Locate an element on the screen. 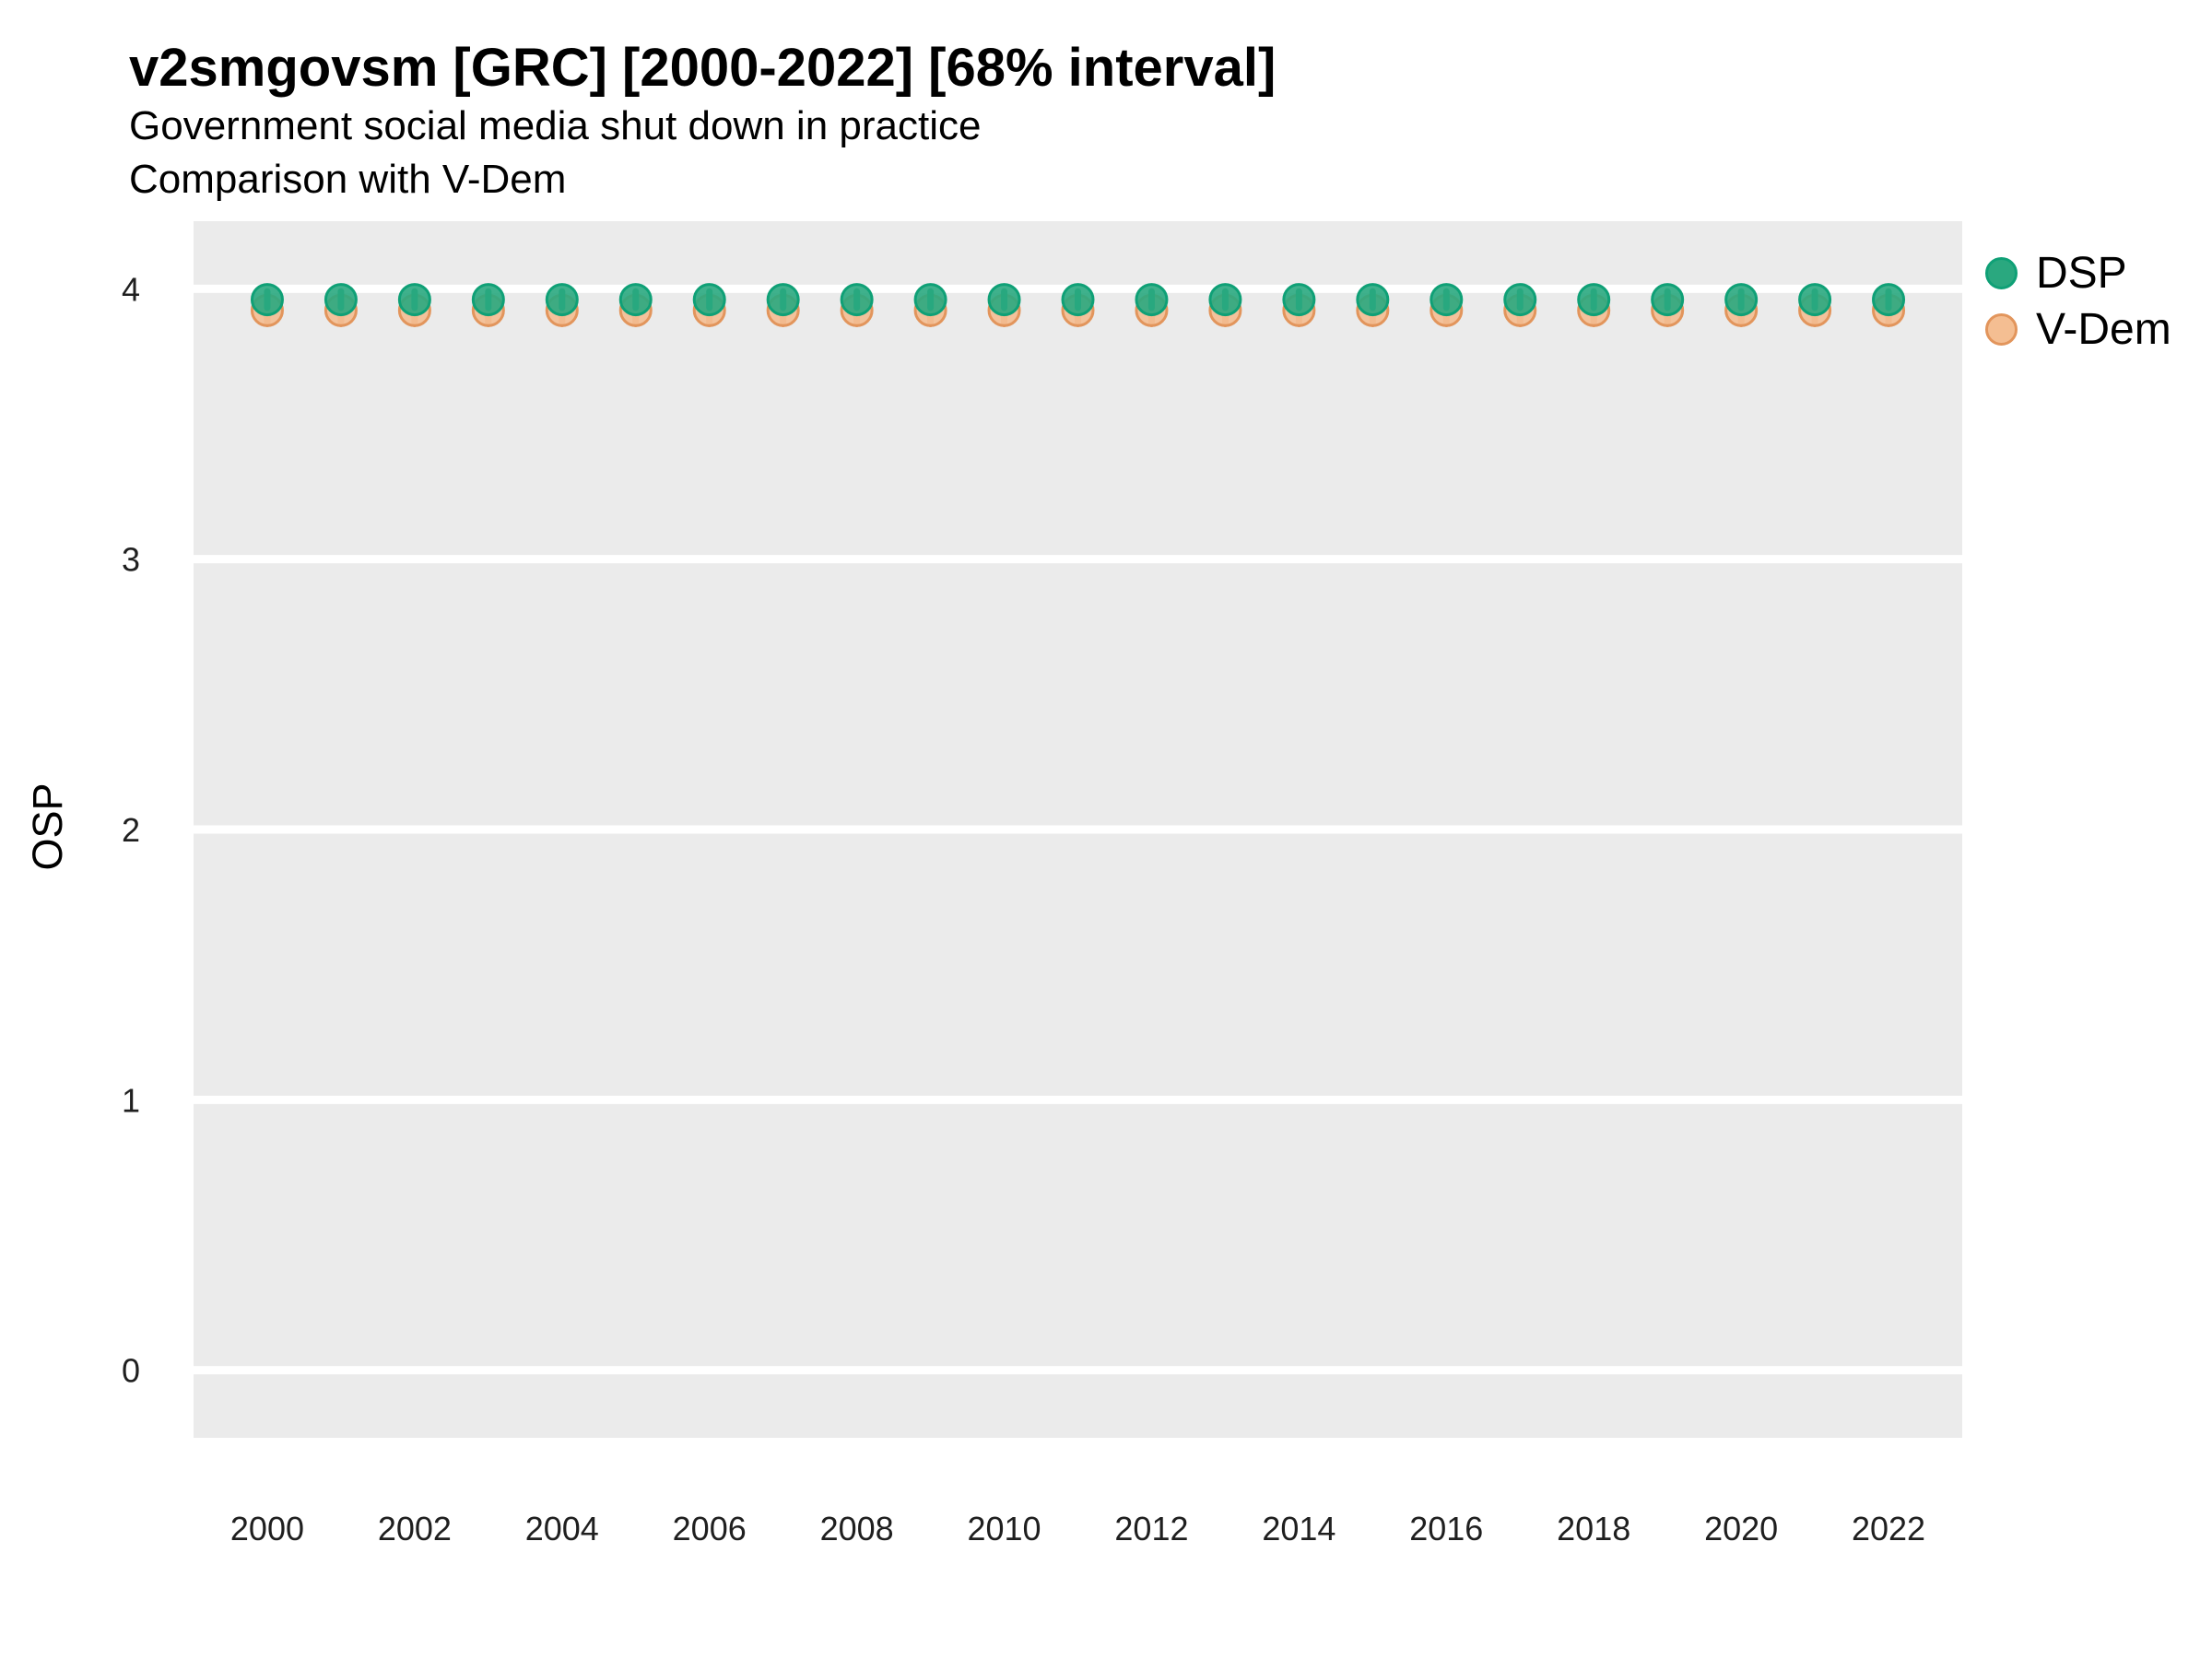 The width and height of the screenshot is (2212, 1659). legend-label-vdem: V-Dem is located at coordinates (2103, 329).